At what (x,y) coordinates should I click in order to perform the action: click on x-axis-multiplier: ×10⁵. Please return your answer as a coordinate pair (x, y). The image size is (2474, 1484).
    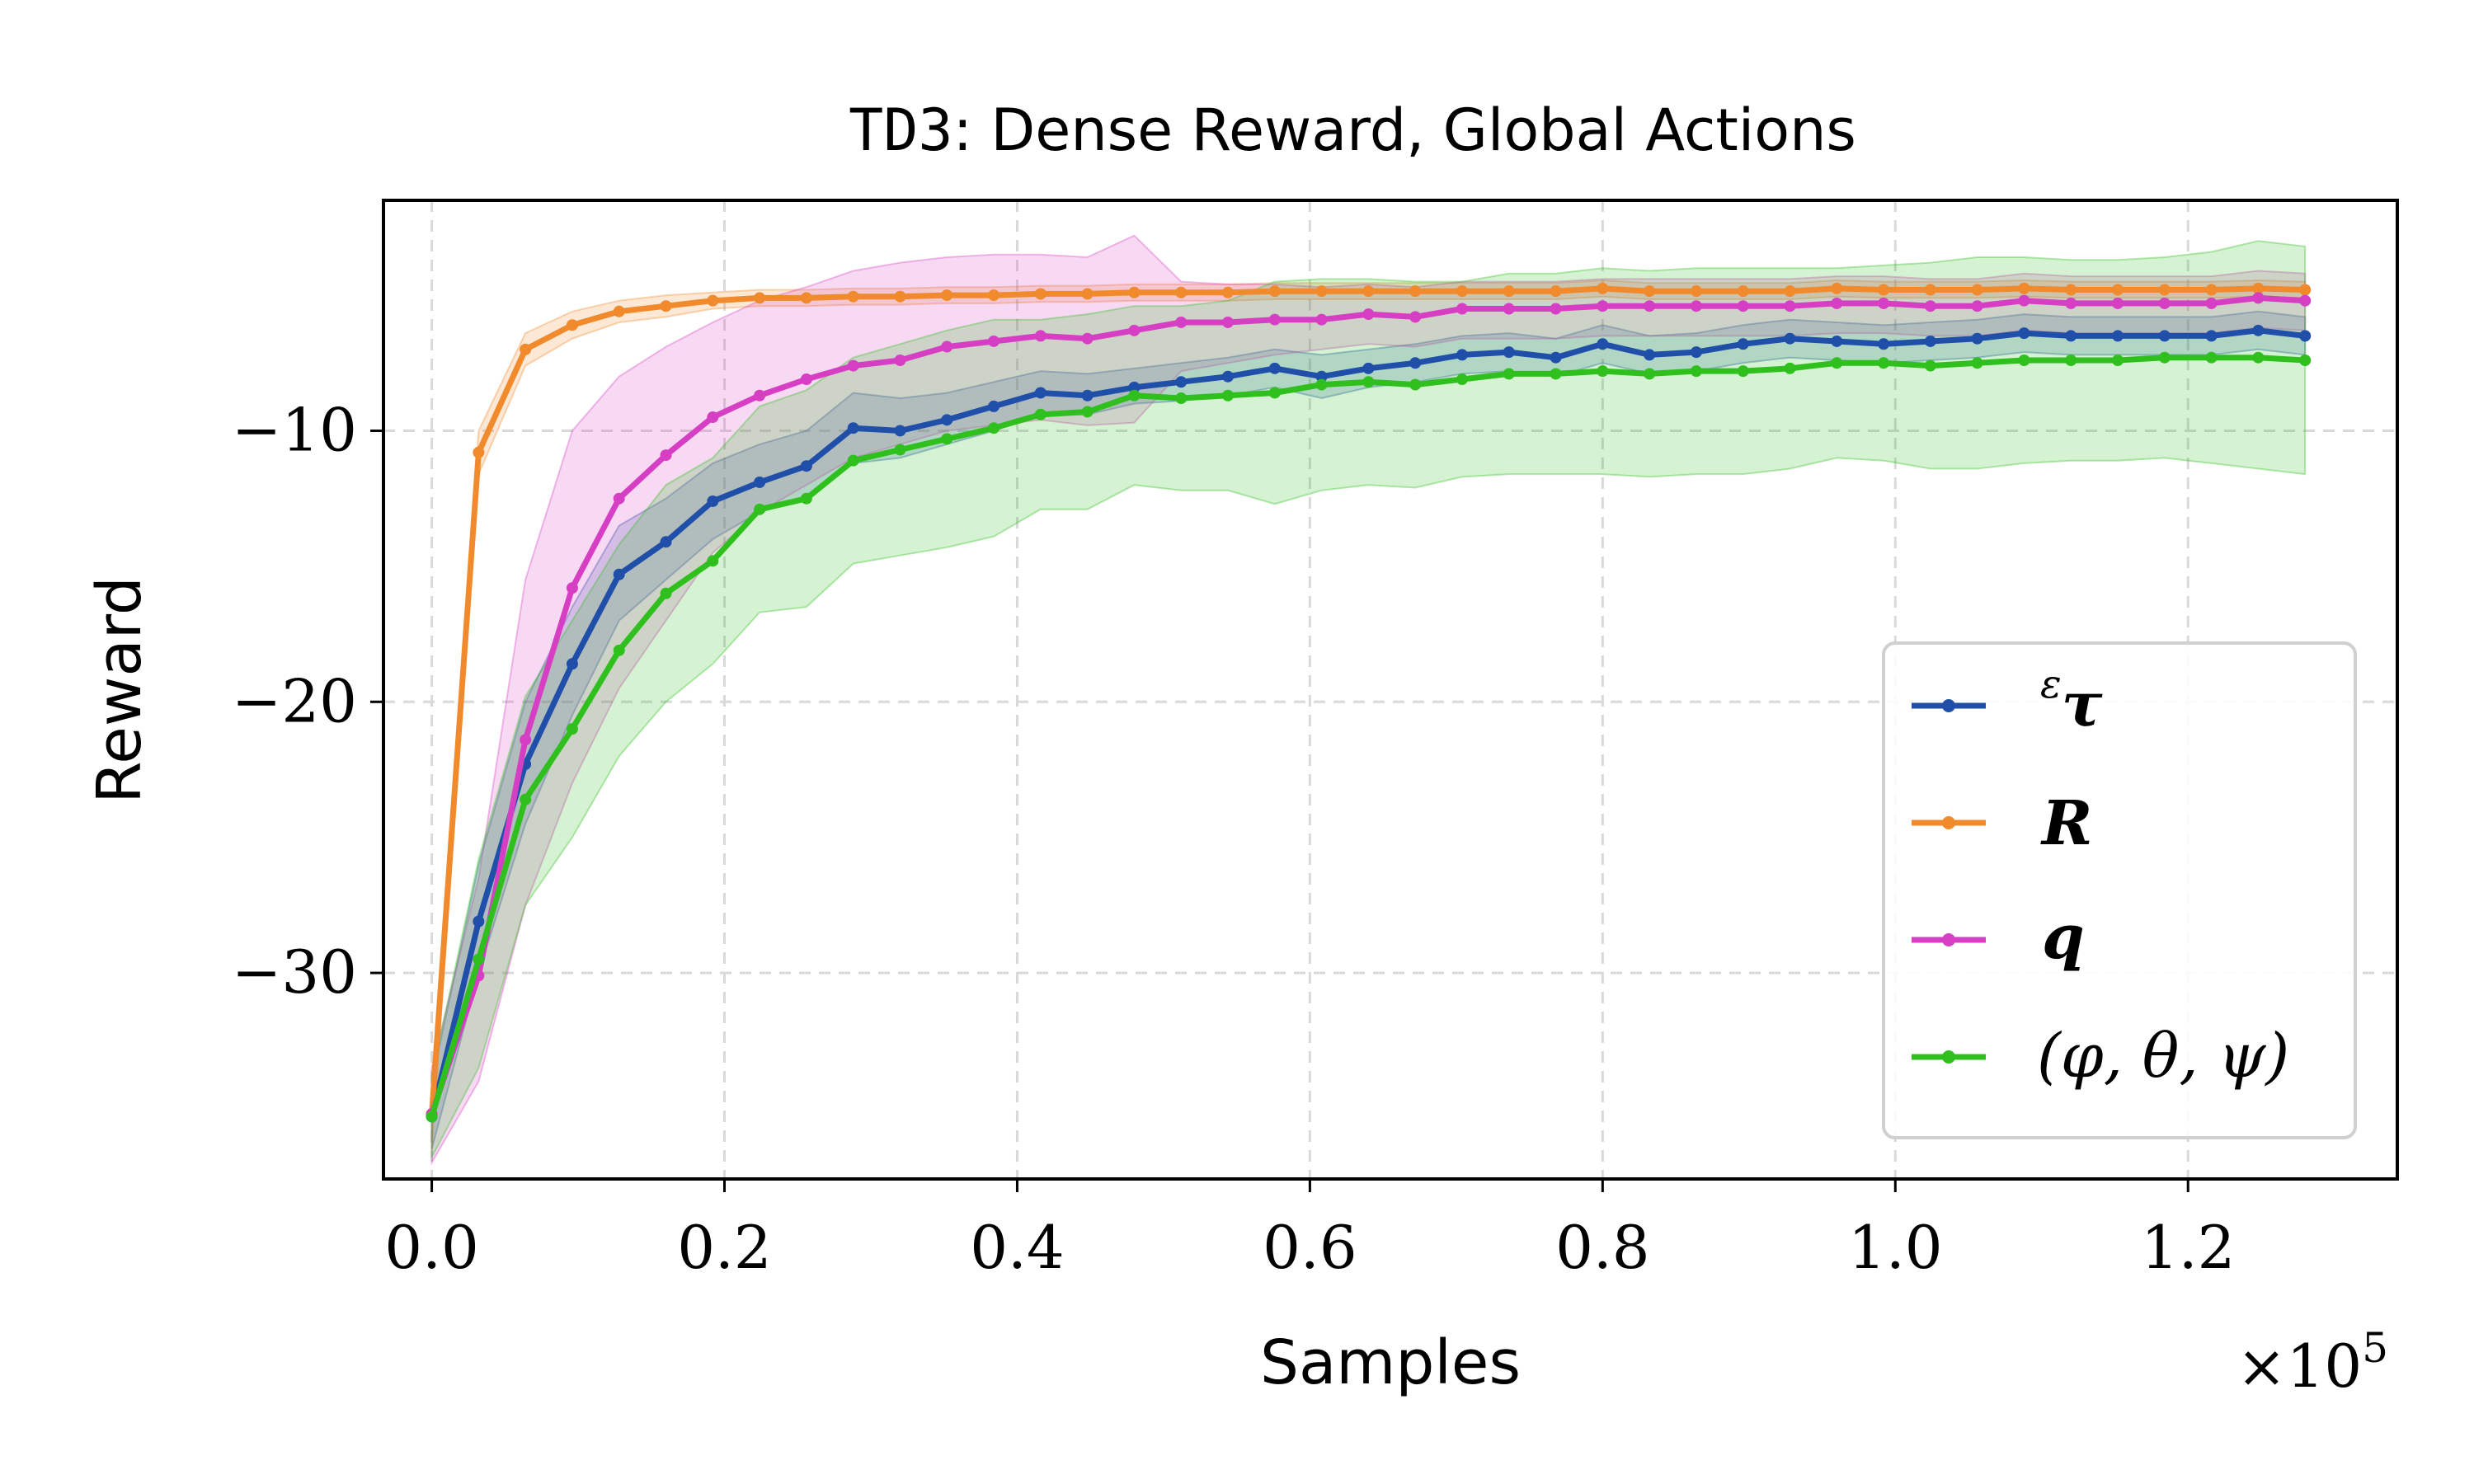
    Looking at the image, I should click on (2312, 1362).